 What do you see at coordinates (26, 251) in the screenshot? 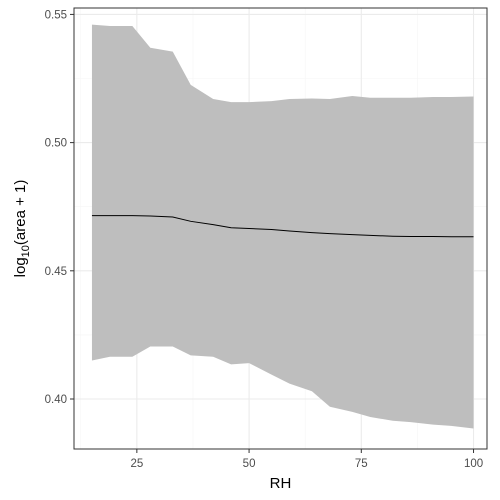
I see `y-axis-title-subscript: 10` at bounding box center [26, 251].